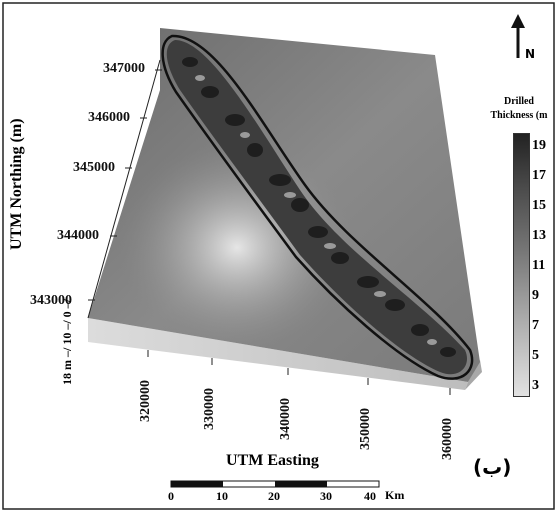  What do you see at coordinates (51, 300) in the screenshot?
I see `northing-tick-label: 343000` at bounding box center [51, 300].